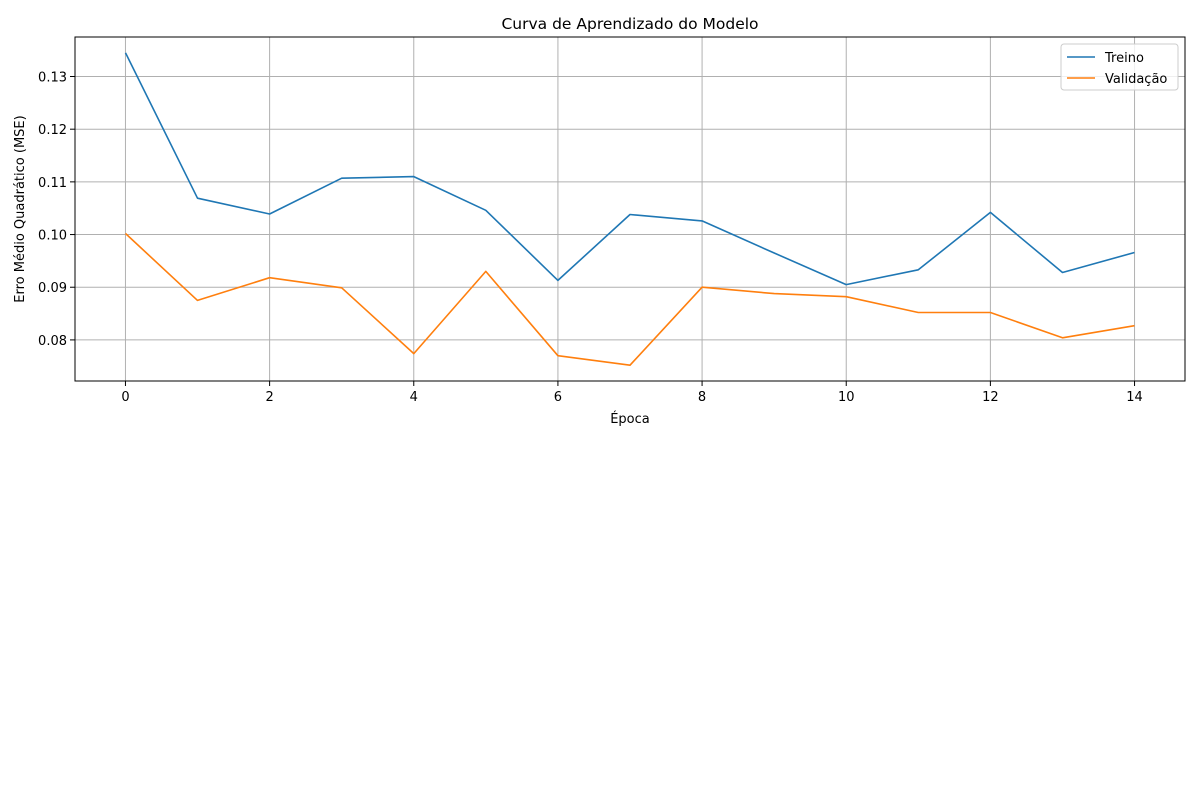  What do you see at coordinates (52, 183) in the screenshot?
I see `y-tick-label: 0.11` at bounding box center [52, 183].